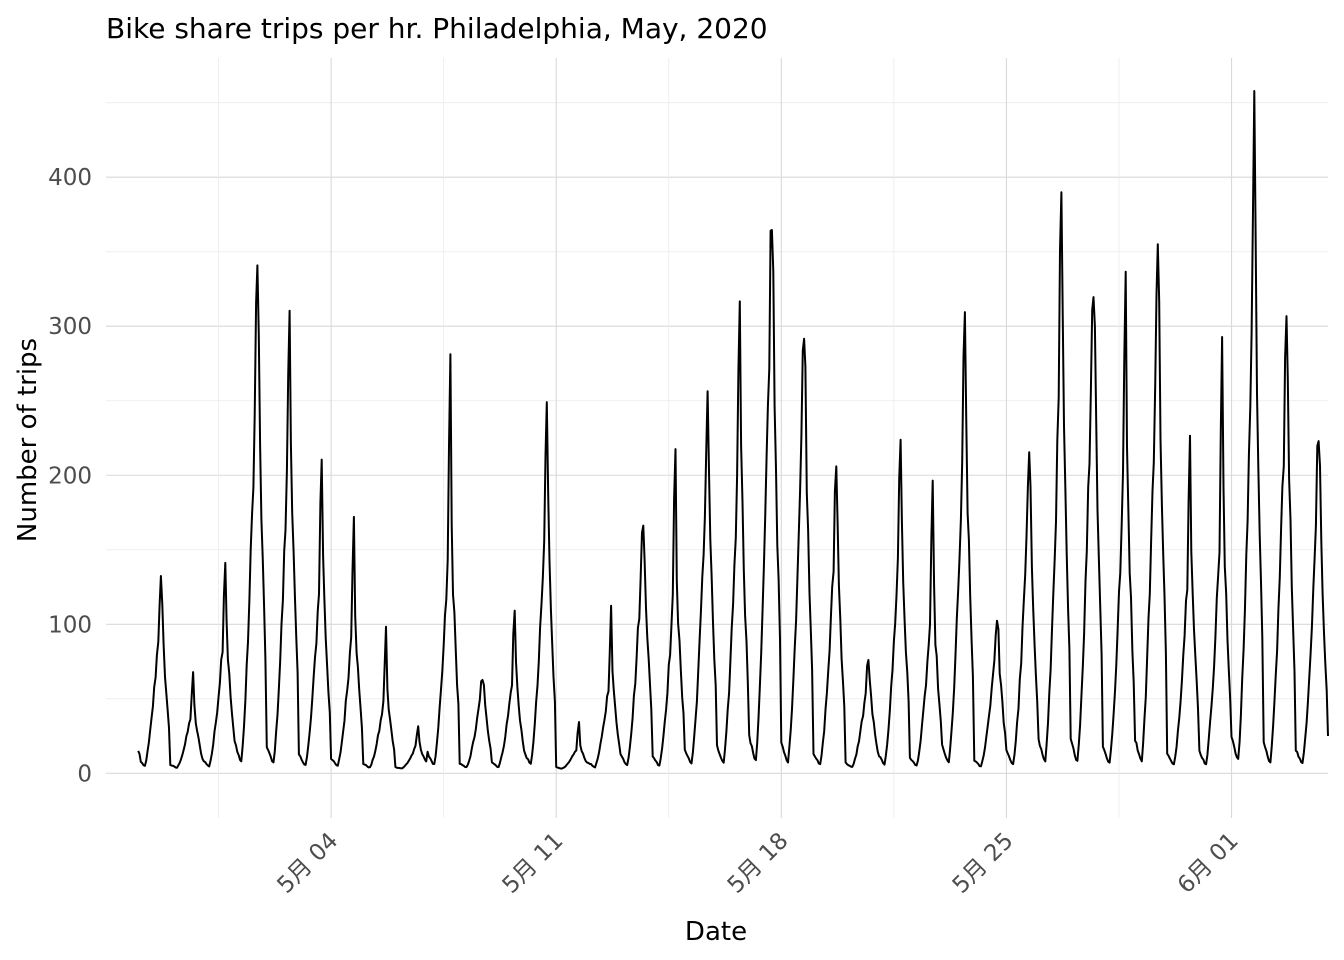 The image size is (1344, 960). Describe the element at coordinates (1208, 863) in the screenshot. I see `x-tick-label: 6月 01` at that location.